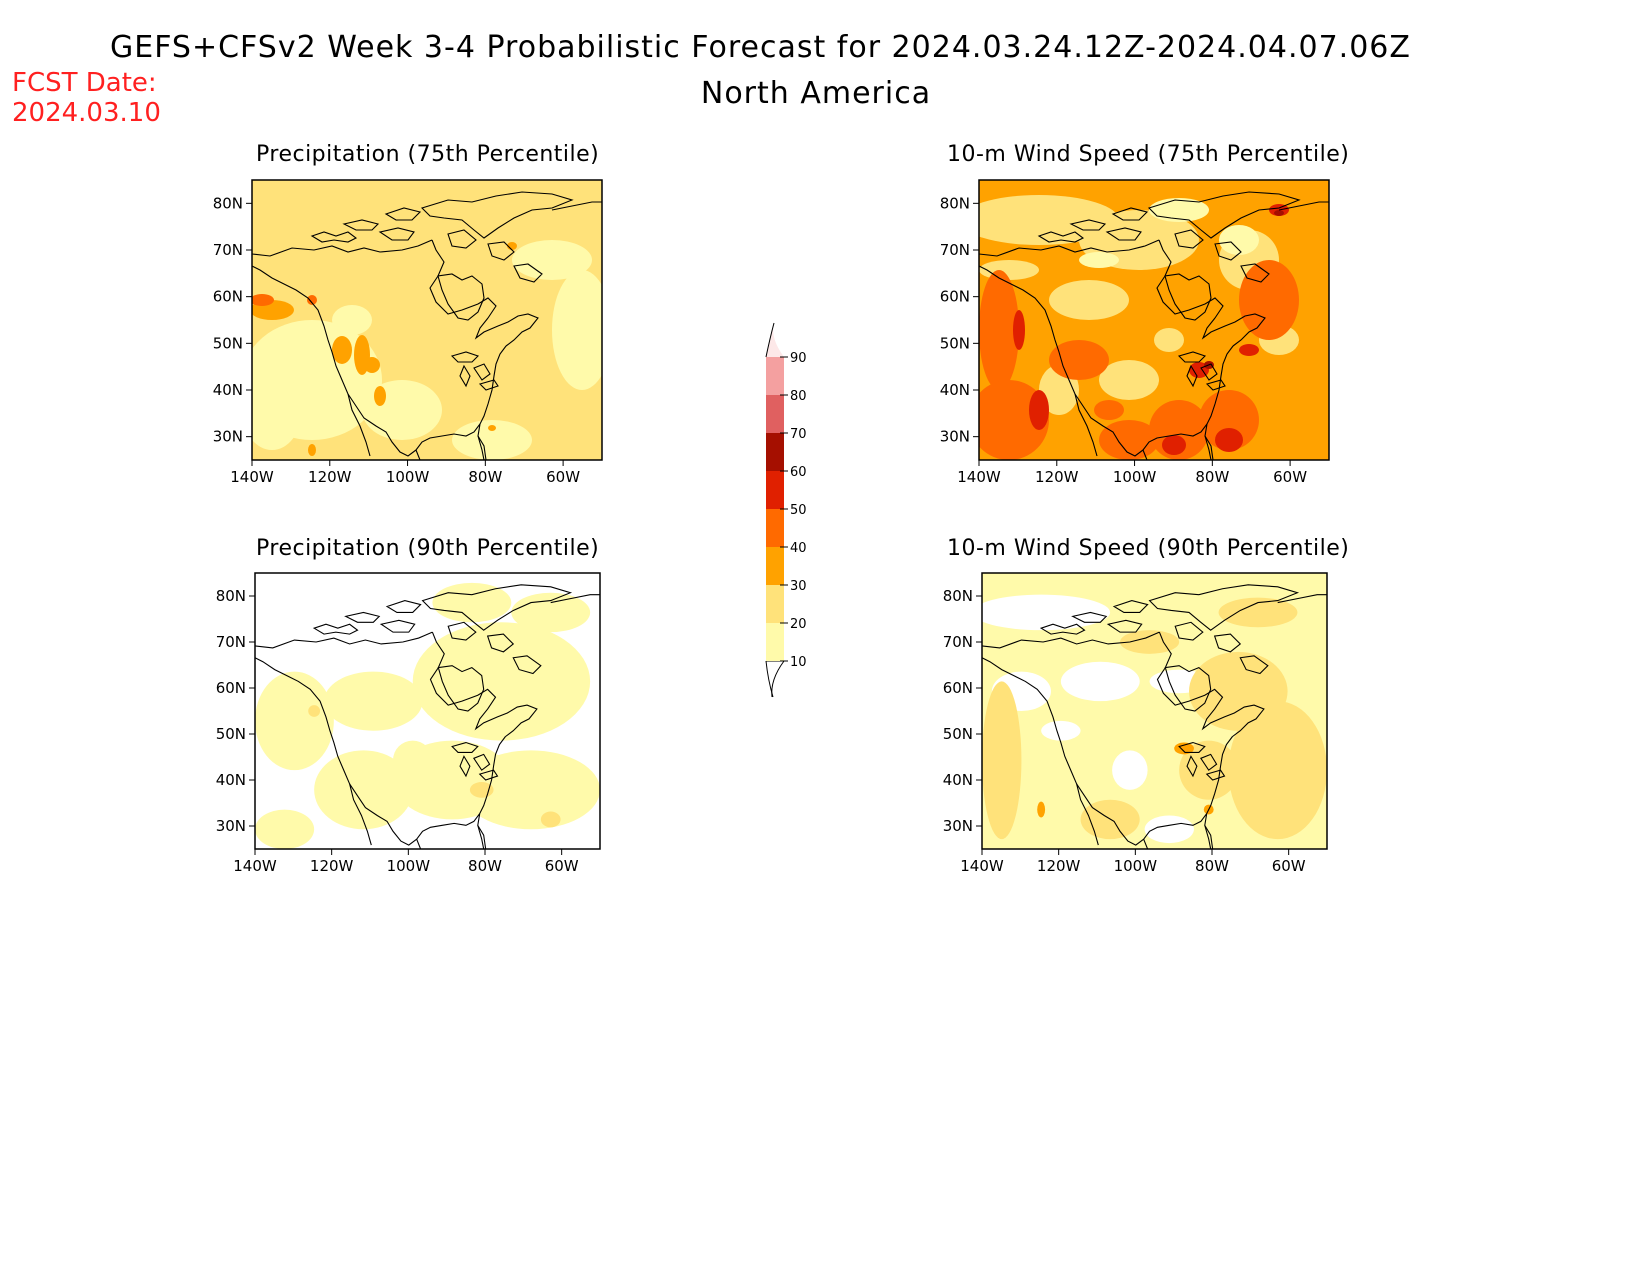 This screenshot has width=1650, height=1275. I want to click on colorbar-legend: 10 20 30 40 50 60 70 80 90, so click(786, 510).